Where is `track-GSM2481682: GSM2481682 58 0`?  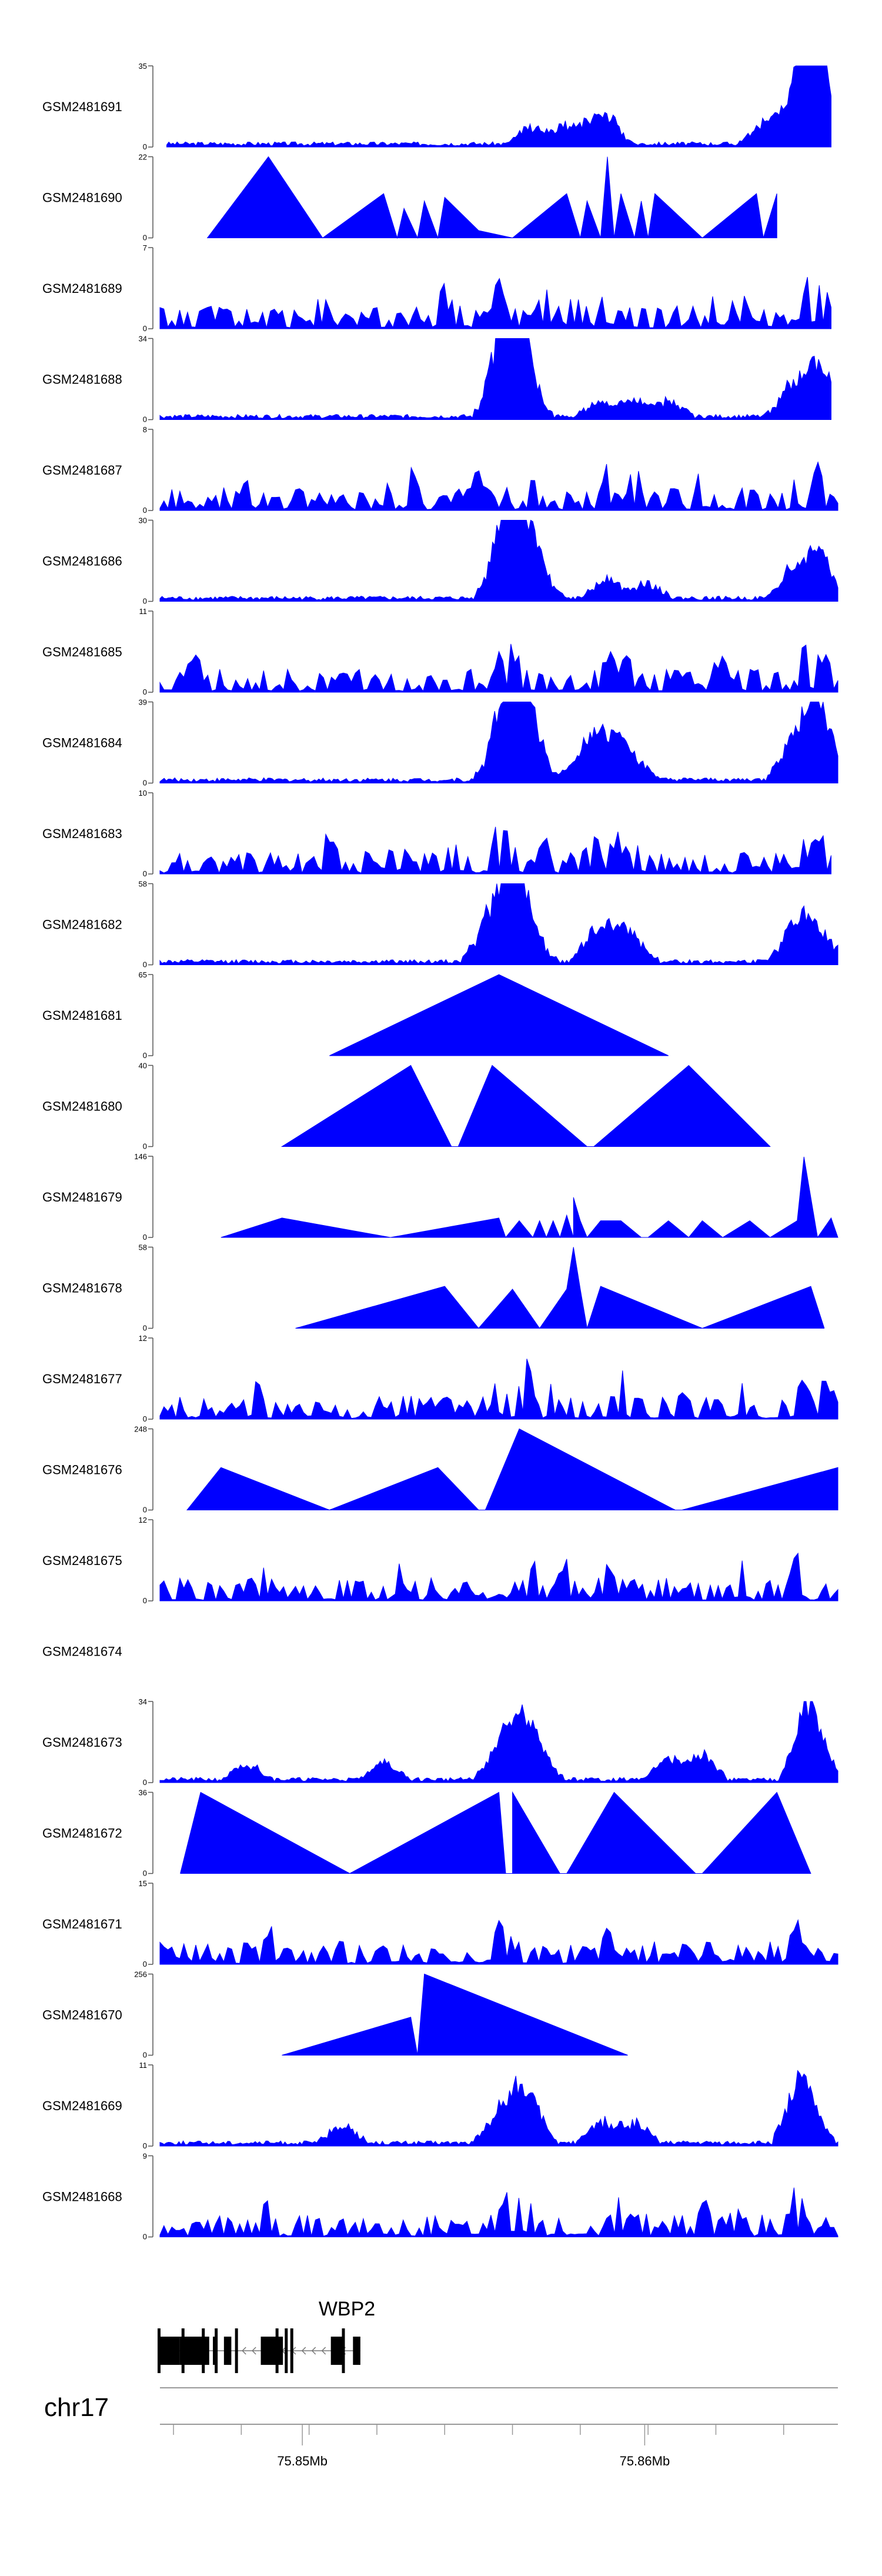
track-GSM2481682: GSM2481682 58 0 is located at coordinates (440, 924).